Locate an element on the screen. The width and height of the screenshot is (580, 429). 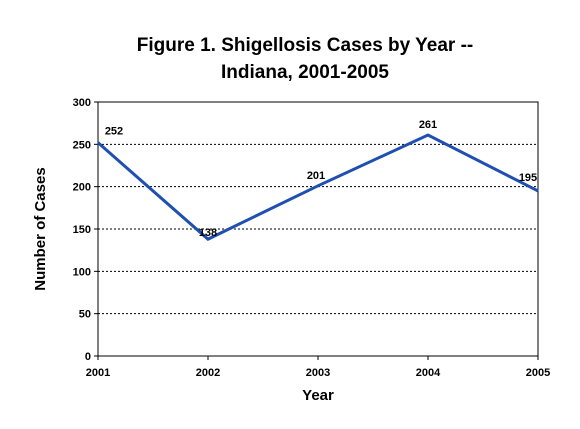
x-tick-label: 2001 is located at coordinates (98, 373).